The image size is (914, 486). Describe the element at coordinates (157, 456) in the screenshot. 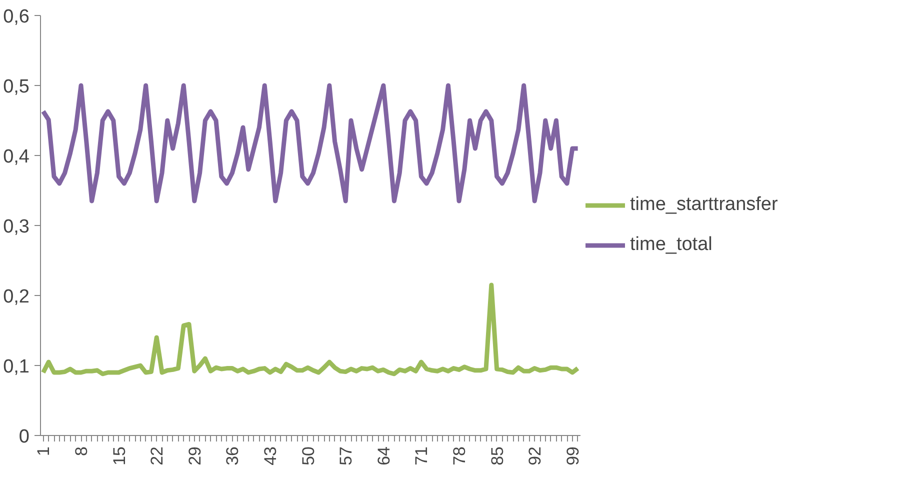

I see `x-tick-label: 22` at that location.